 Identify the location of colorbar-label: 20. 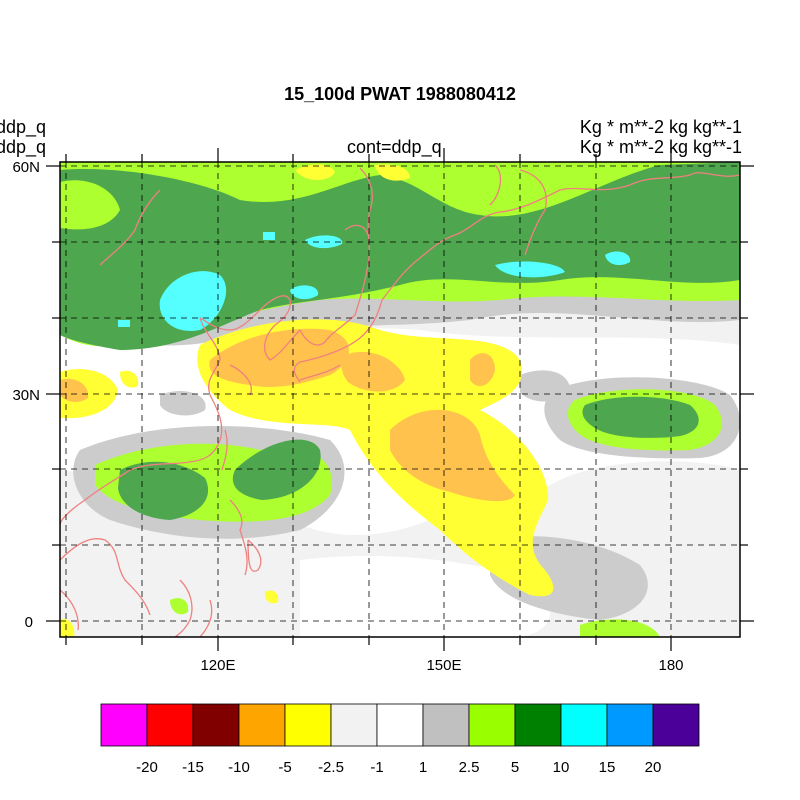
(653, 767).